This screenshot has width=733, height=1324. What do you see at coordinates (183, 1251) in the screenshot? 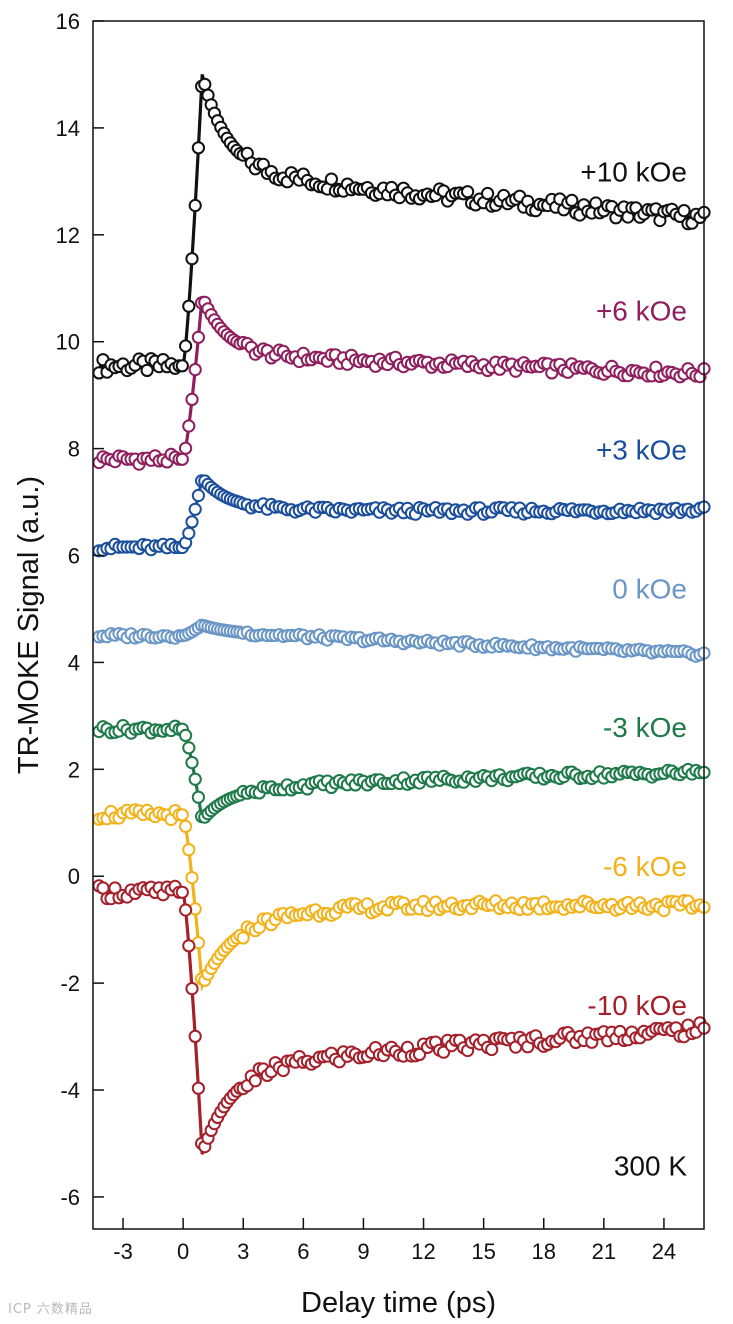
I see `x-tick-label: 0` at bounding box center [183, 1251].